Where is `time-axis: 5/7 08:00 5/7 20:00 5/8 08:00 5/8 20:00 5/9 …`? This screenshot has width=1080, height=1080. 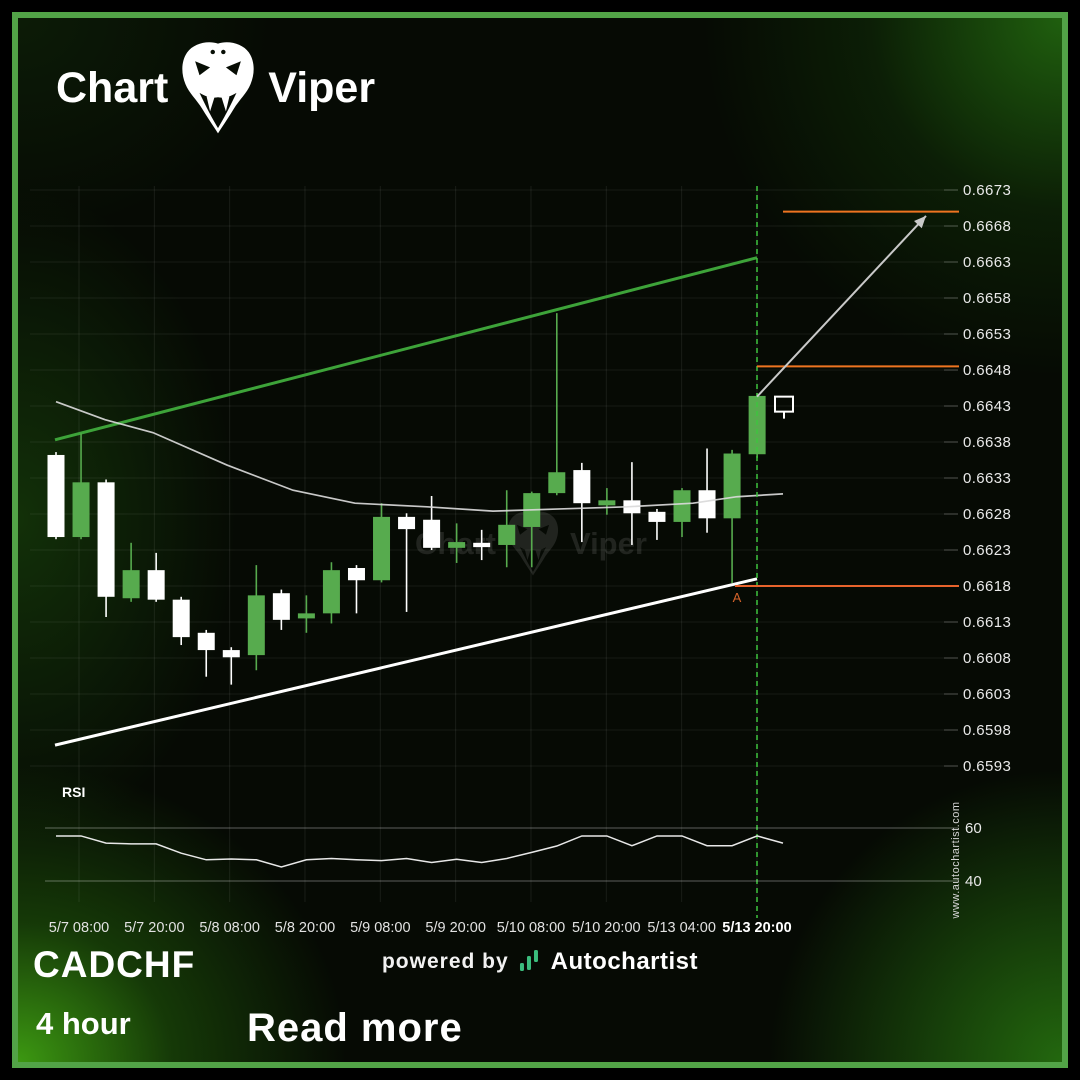 time-axis: 5/7 08:00 5/7 20:00 5/8 08:00 5/8 20:00 5/9 … is located at coordinates (420, 928).